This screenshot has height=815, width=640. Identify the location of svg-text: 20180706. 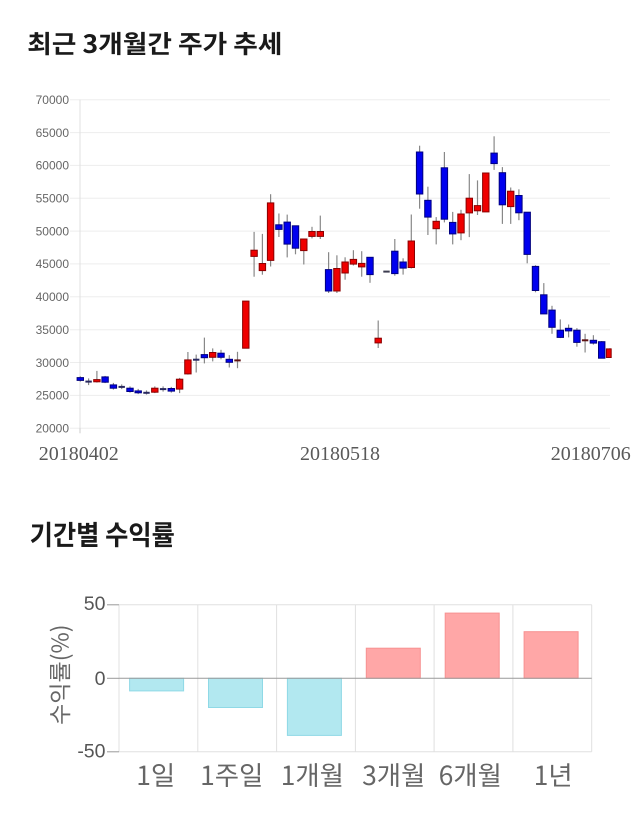
(591, 454).